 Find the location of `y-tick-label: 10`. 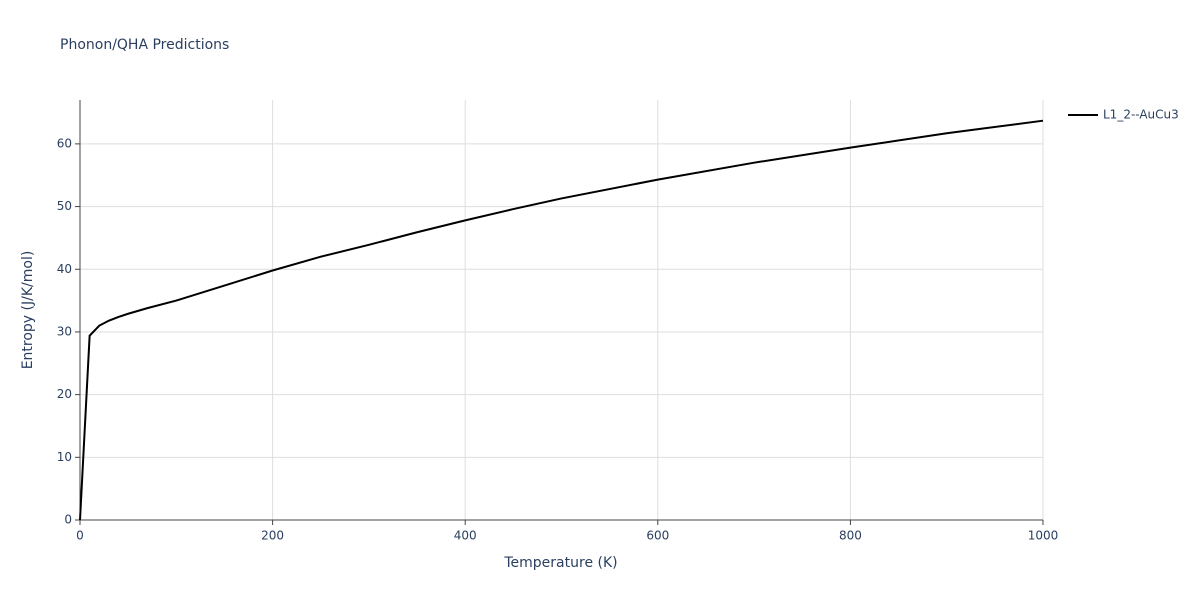

y-tick-label: 10 is located at coordinates (64, 457).